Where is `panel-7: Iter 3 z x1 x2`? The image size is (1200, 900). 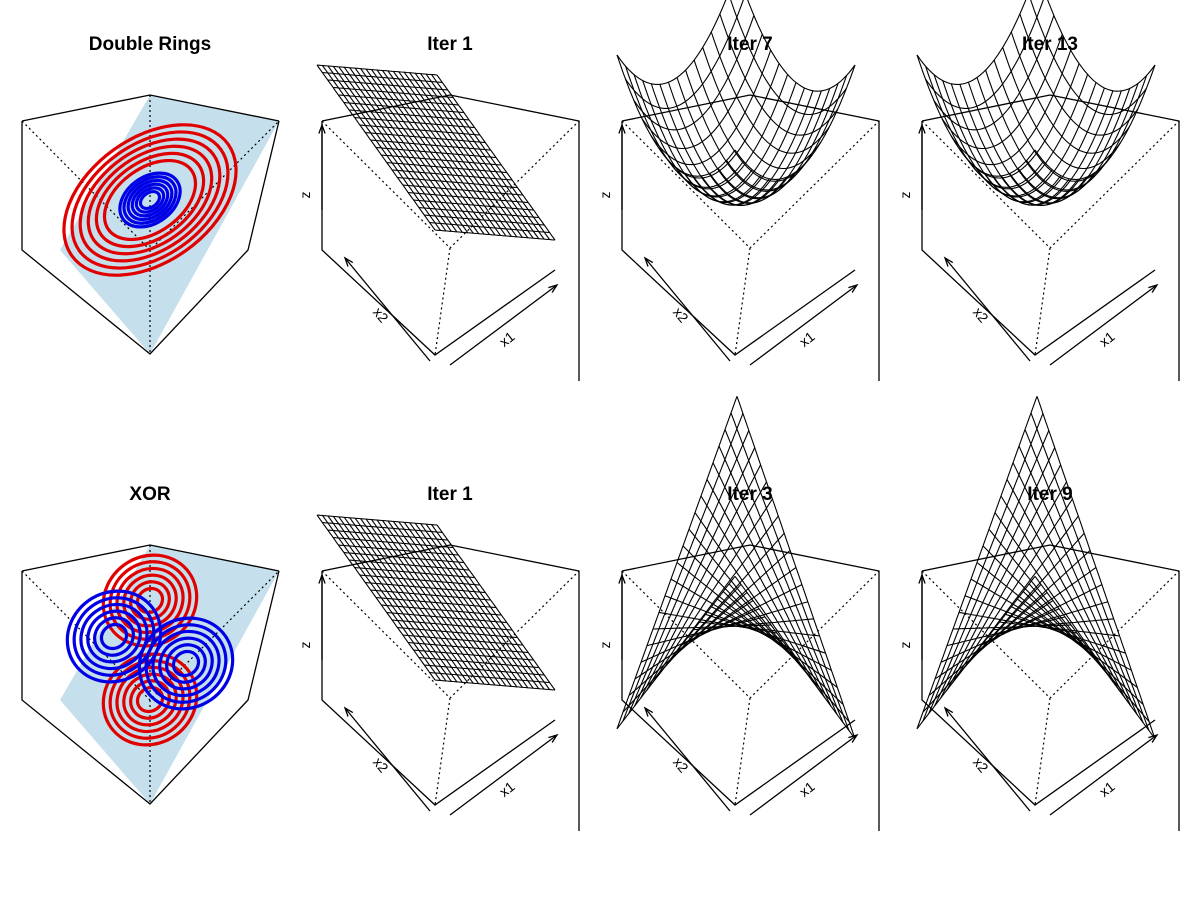 panel-7: Iter 3 z x1 x2 is located at coordinates (738, 613).